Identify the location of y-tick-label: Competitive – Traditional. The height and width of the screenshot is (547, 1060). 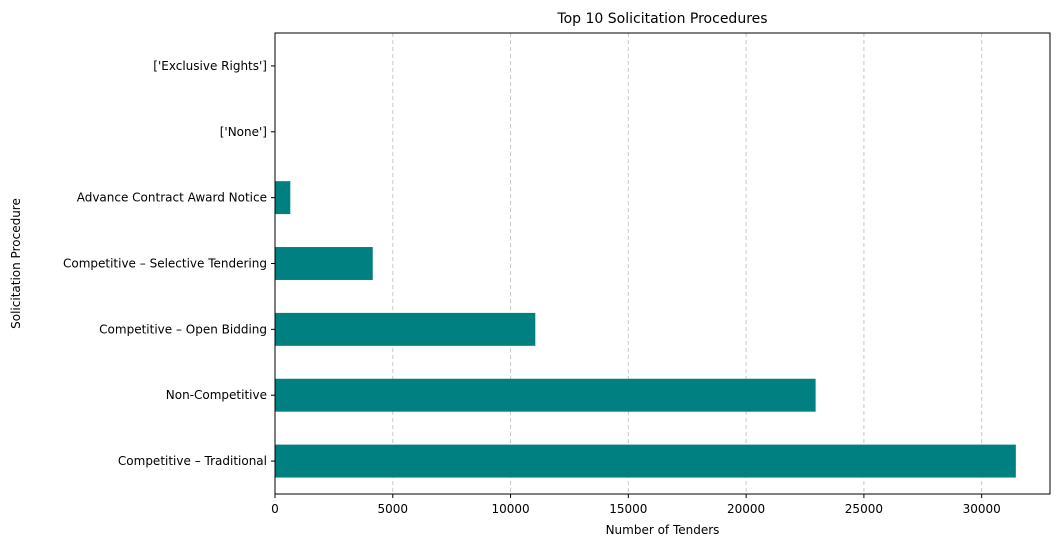
(192, 461).